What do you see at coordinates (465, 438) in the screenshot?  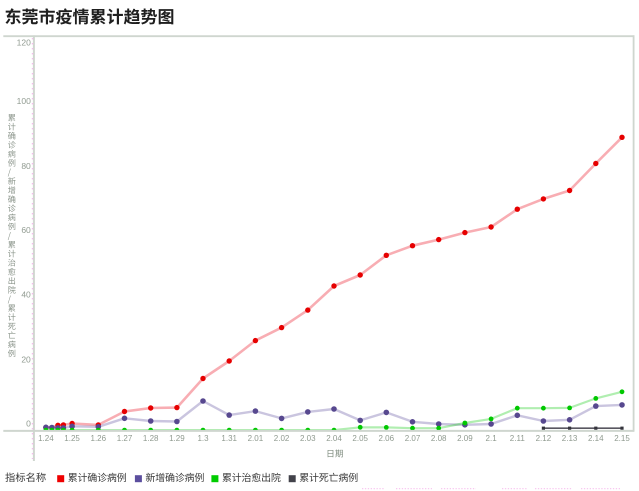 I see `svg-text: 2.09` at bounding box center [465, 438].